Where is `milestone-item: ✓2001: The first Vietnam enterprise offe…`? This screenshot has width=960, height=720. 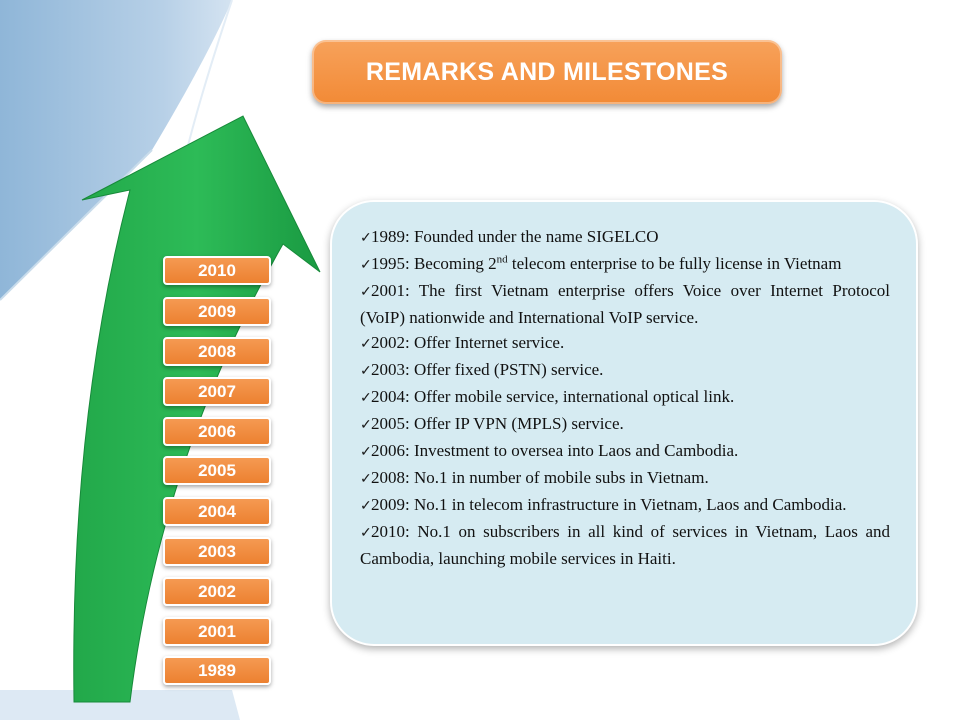
milestone-item: ✓2001: The first Vietnam enterprise offe… is located at coordinates (625, 304).